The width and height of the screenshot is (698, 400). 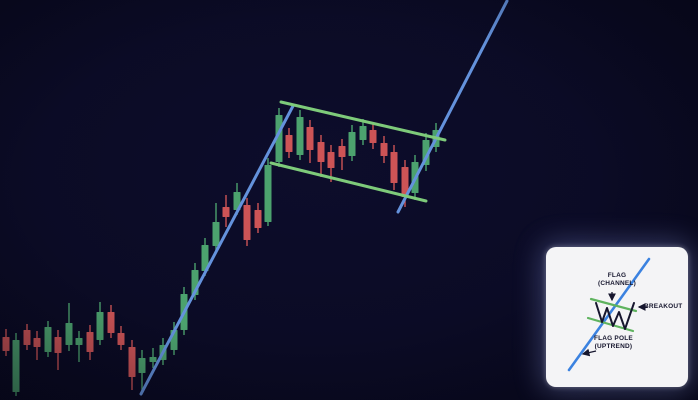 What do you see at coordinates (613, 347) in the screenshot?
I see `inset-flag-pole-label-line2: (UPTREND)` at bounding box center [613, 347].